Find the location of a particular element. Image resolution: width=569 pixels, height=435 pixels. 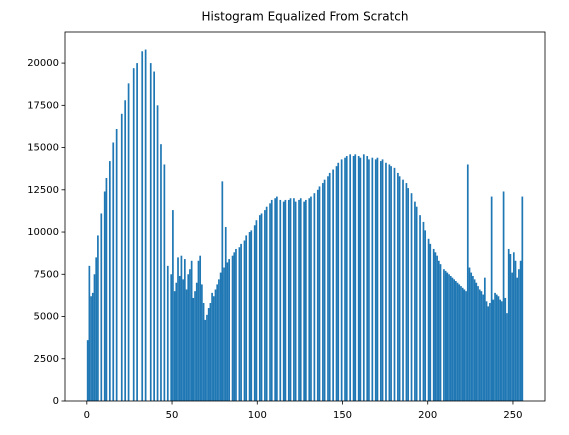

y-tick-label: 7500 is located at coordinates (46, 274).